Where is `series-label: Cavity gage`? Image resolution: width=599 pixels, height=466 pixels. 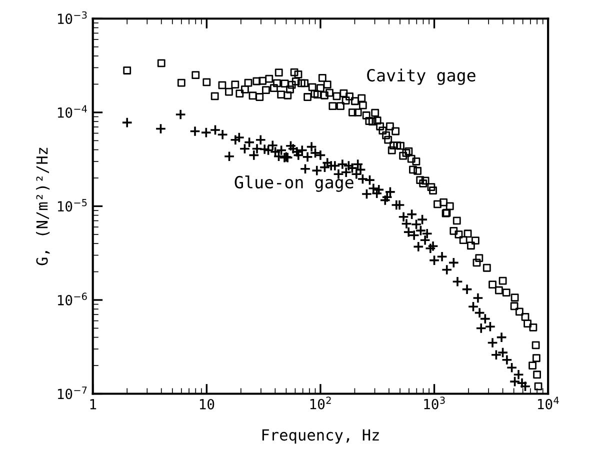
series-label: Cavity gage is located at coordinates (421, 76).